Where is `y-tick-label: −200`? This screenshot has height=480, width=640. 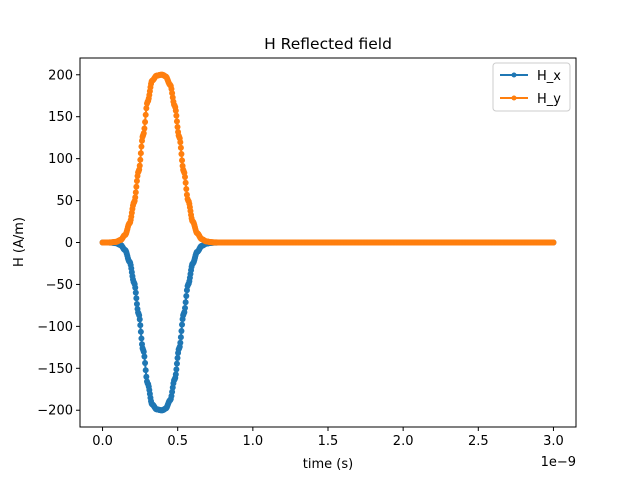
y-tick-label: −200 is located at coordinates (55, 411).